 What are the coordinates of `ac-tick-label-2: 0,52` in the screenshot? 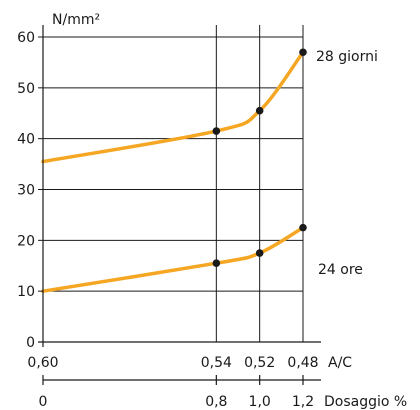 It's located at (259, 363).